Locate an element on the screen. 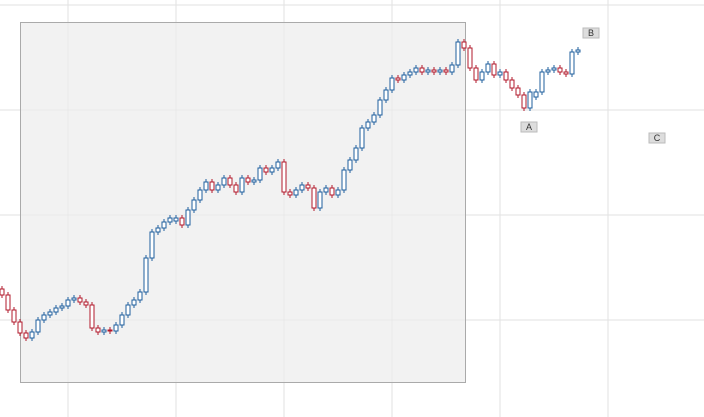  annotation: C is located at coordinates (657, 138).